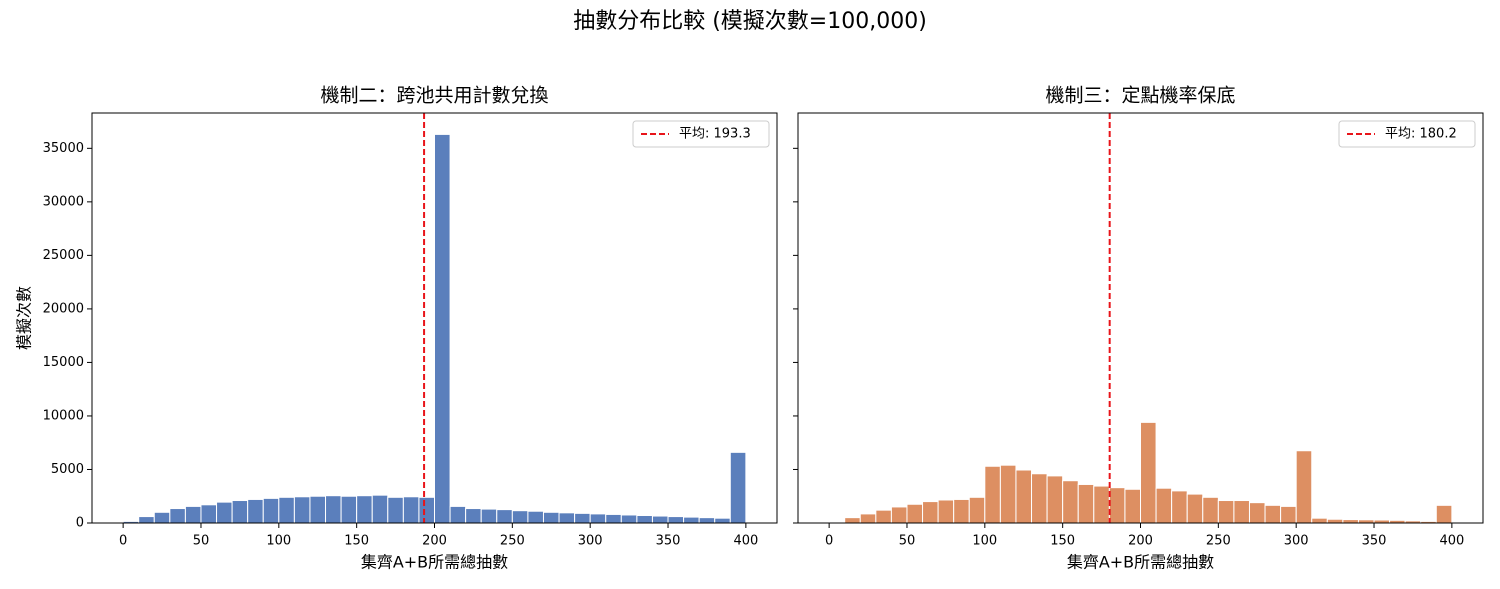  I want to click on x-tick-label: 0, so click(829, 541).